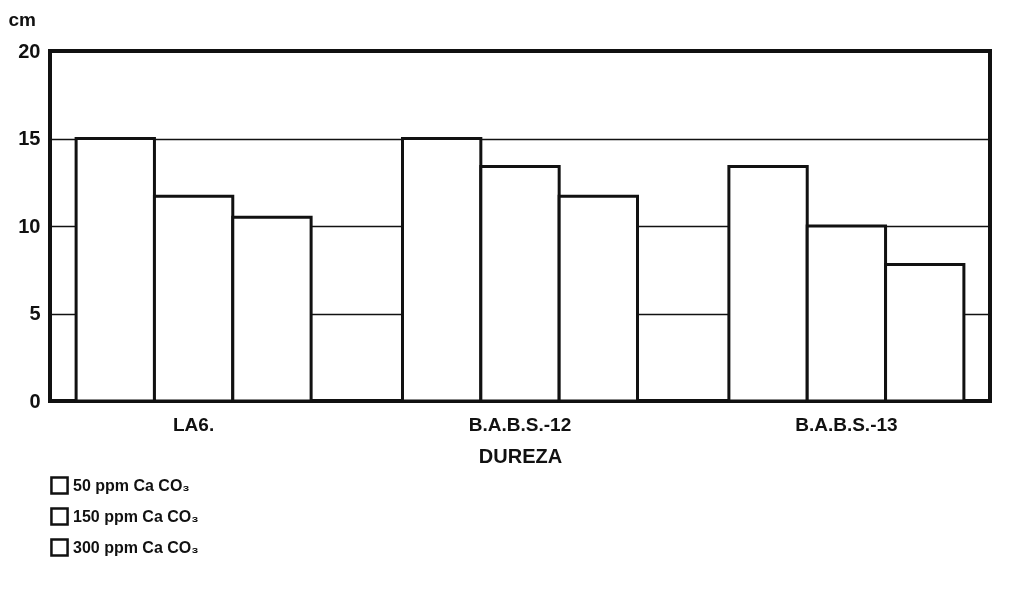 Image resolution: width=1012 pixels, height=597 pixels. I want to click on x-tick-label: B.A.B.S.-12, so click(520, 424).